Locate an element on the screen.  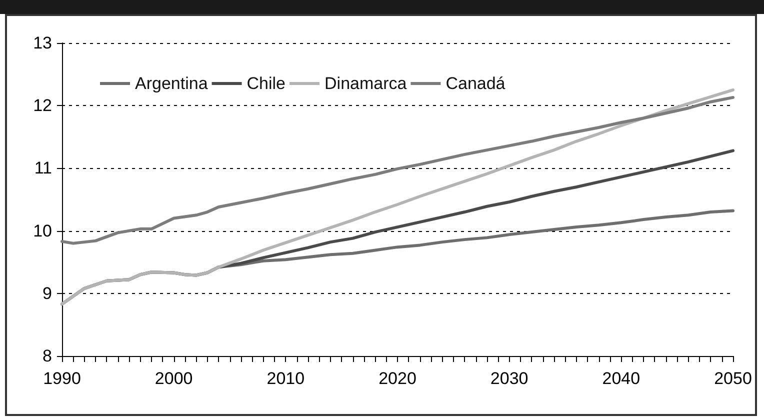
legend-label: Dinamarca is located at coordinates (366, 83).